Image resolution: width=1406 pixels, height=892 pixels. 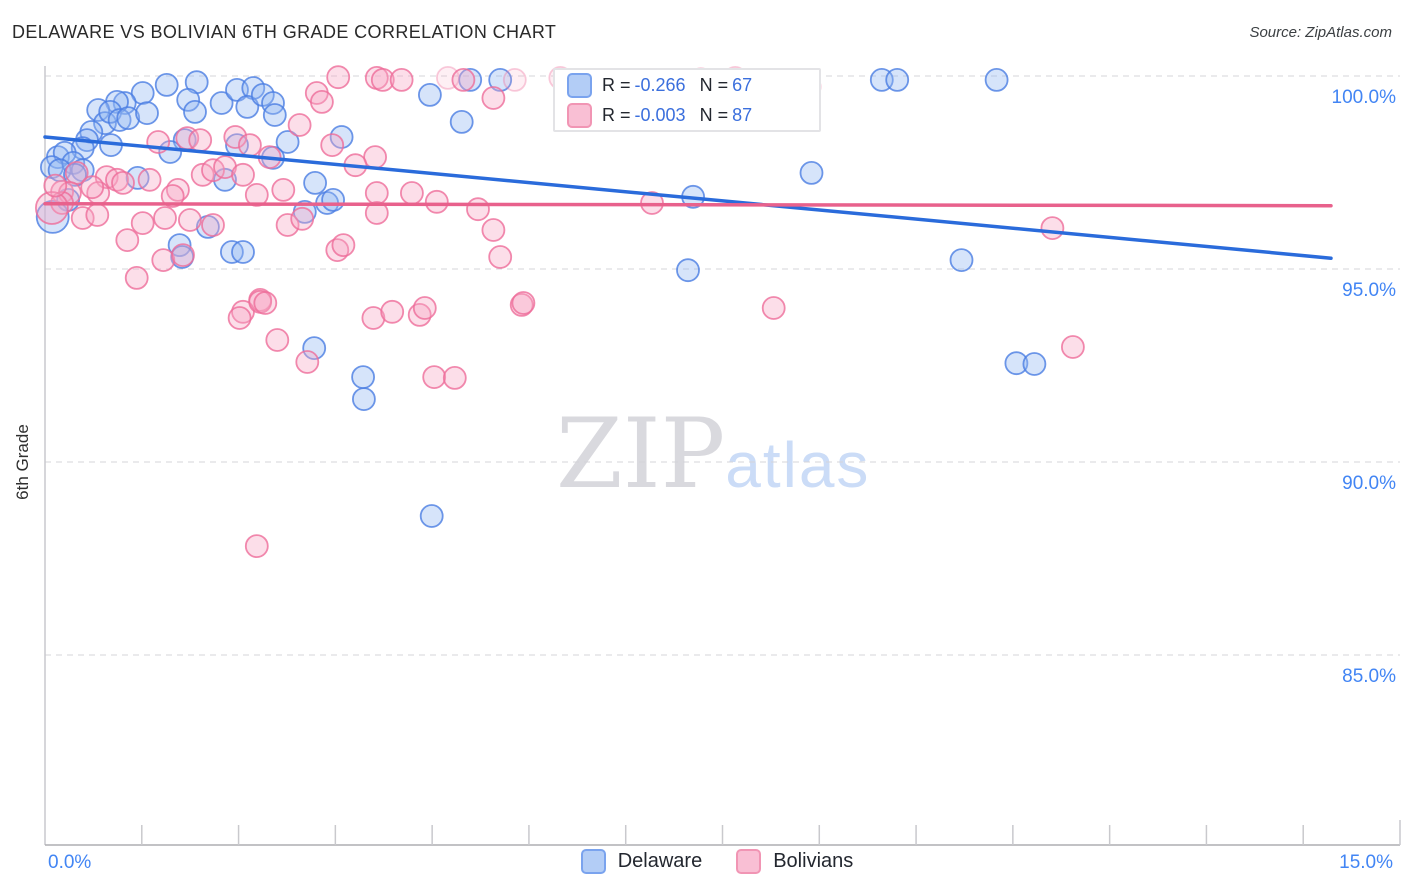 What do you see at coordinates (70, 862) in the screenshot?
I see `x-axis-min-label: 0.0%` at bounding box center [70, 862].